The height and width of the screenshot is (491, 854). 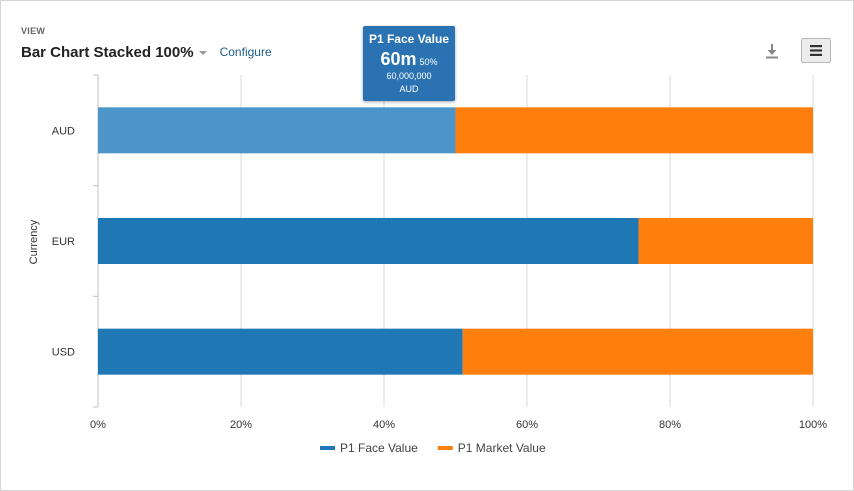 What do you see at coordinates (98, 425) in the screenshot?
I see `x-tick-label: 0%` at bounding box center [98, 425].